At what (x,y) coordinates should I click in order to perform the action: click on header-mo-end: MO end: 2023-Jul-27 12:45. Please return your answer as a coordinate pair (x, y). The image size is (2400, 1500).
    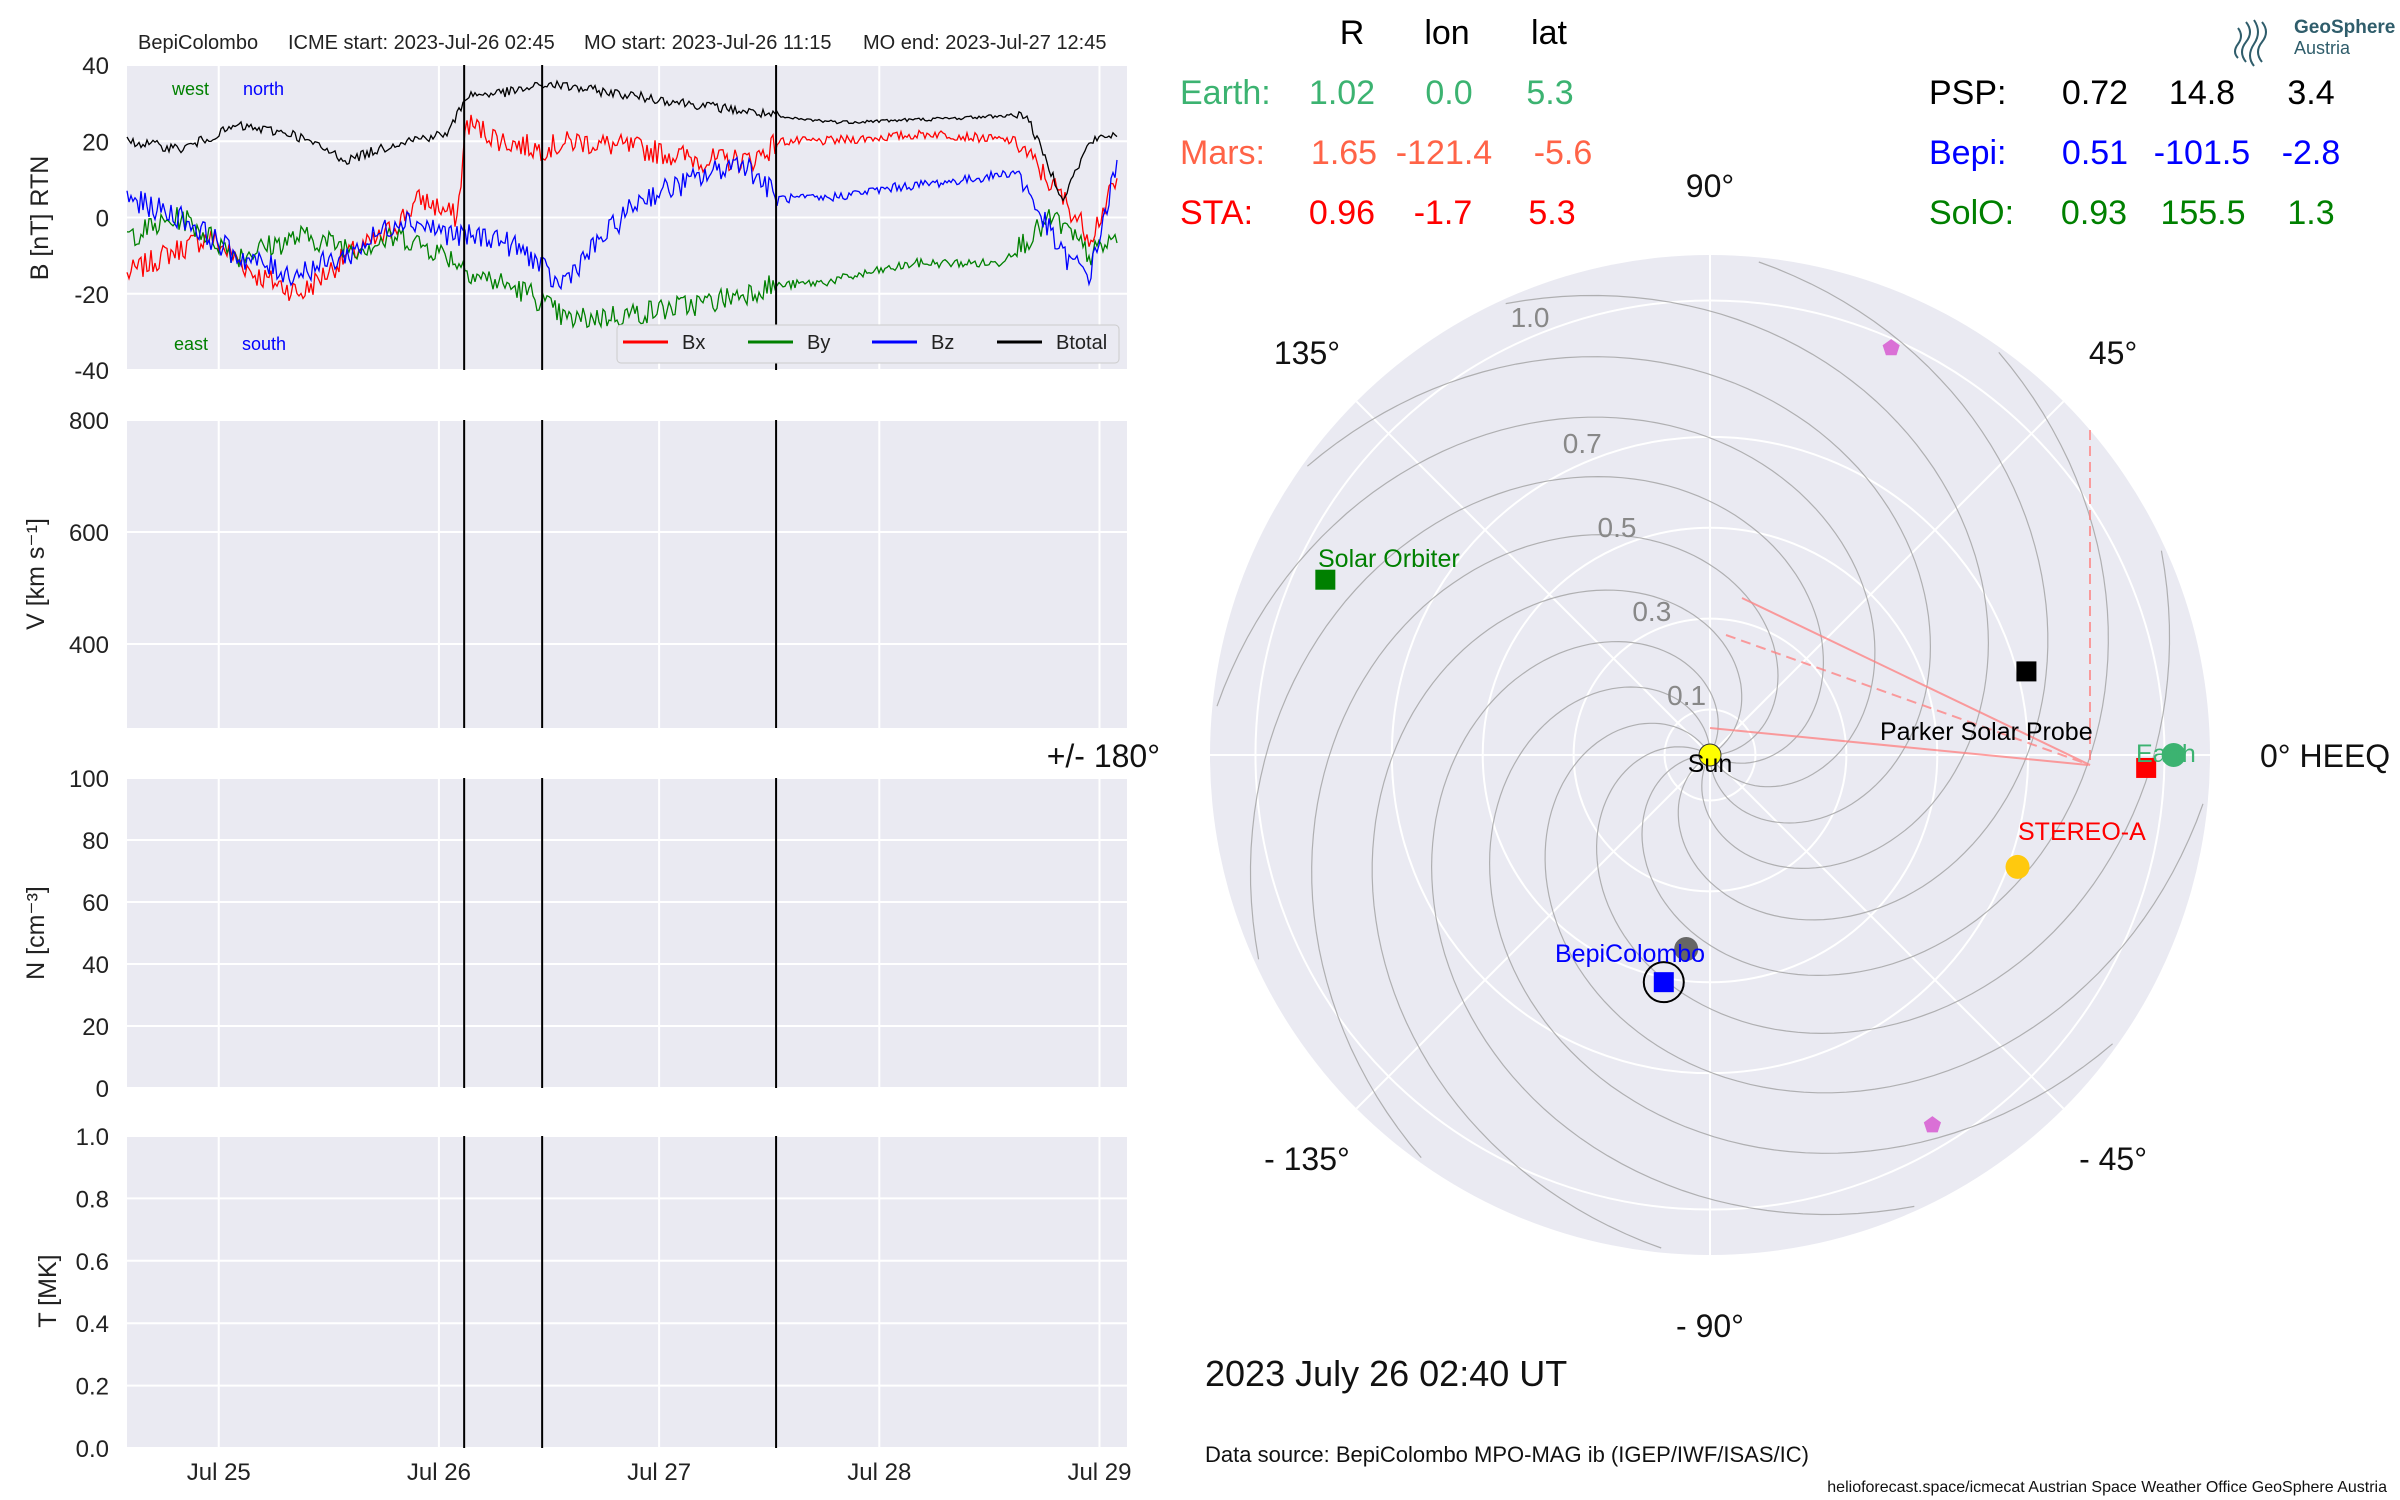
    Looking at the image, I should click on (985, 43).